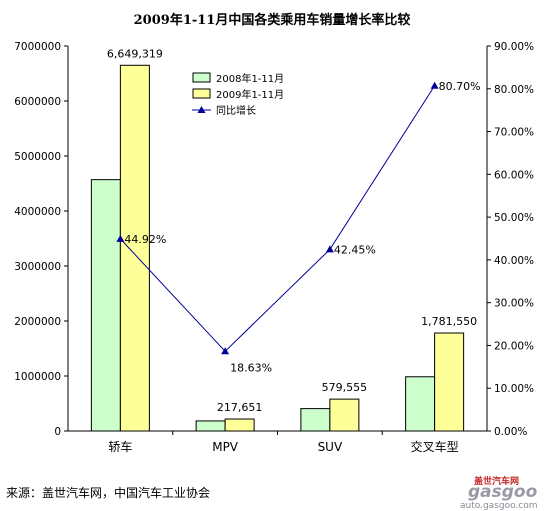  Describe the element at coordinates (514, 47) in the screenshot. I see `y-right-tick-label: 90.00%` at that location.